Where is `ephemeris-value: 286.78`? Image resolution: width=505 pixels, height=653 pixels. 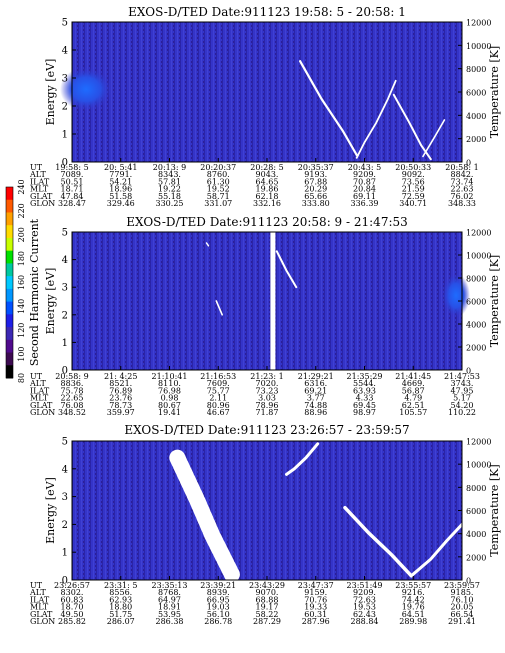 ephemeris-value: 286.78 is located at coordinates (218, 621).